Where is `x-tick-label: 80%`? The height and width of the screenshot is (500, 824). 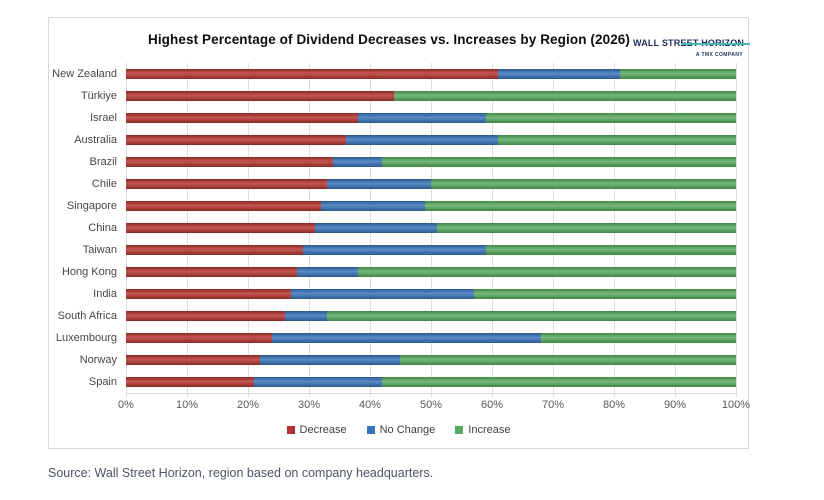
x-tick-label: 80% is located at coordinates (614, 405).